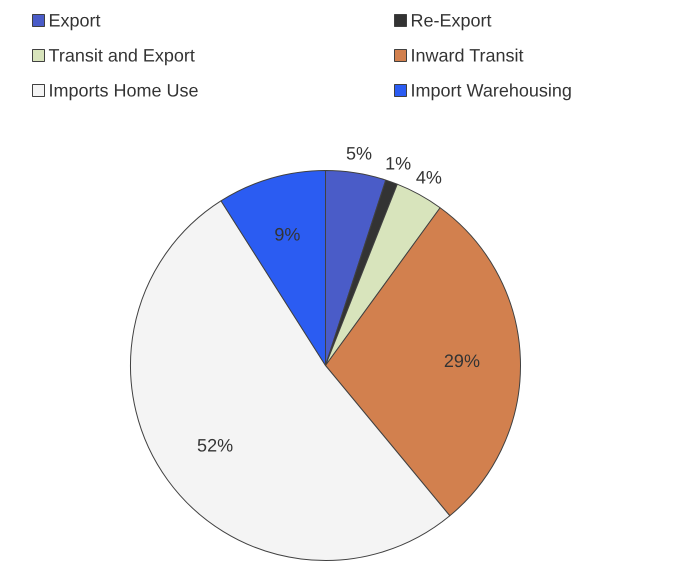  I want to click on data-label: 5%, so click(359, 154).